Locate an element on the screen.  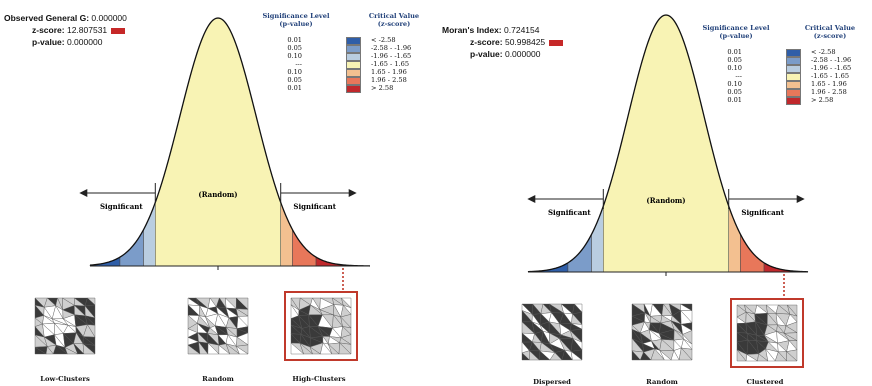
sig-header-2: (p-value) is located at coordinates (296, 24).